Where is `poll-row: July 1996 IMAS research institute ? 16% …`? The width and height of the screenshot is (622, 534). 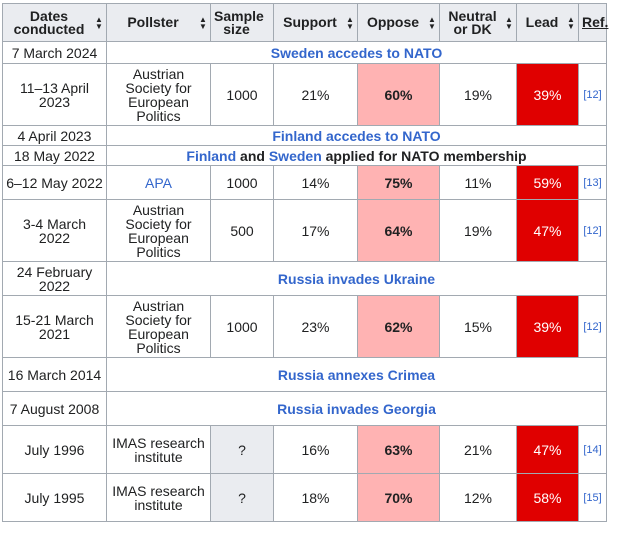
poll-row: July 1996 IMAS research institute ? 16% … is located at coordinates (304, 449).